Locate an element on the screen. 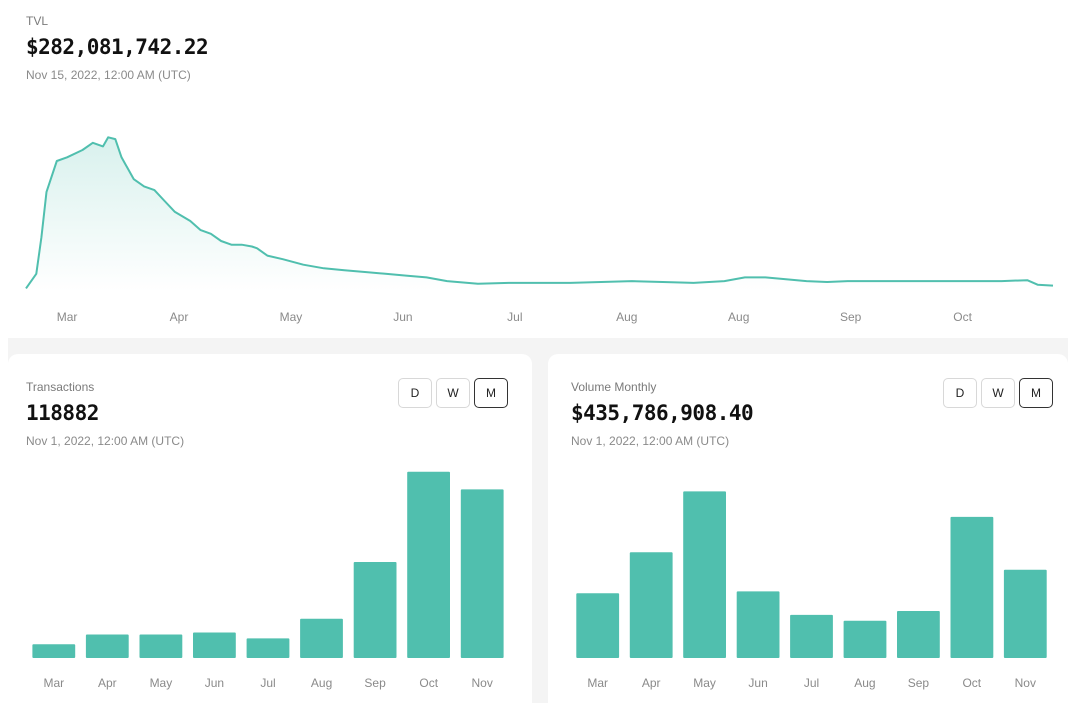 This screenshot has width=1089, height=703. transactions-x-tick-label: Aug is located at coordinates (321, 683).